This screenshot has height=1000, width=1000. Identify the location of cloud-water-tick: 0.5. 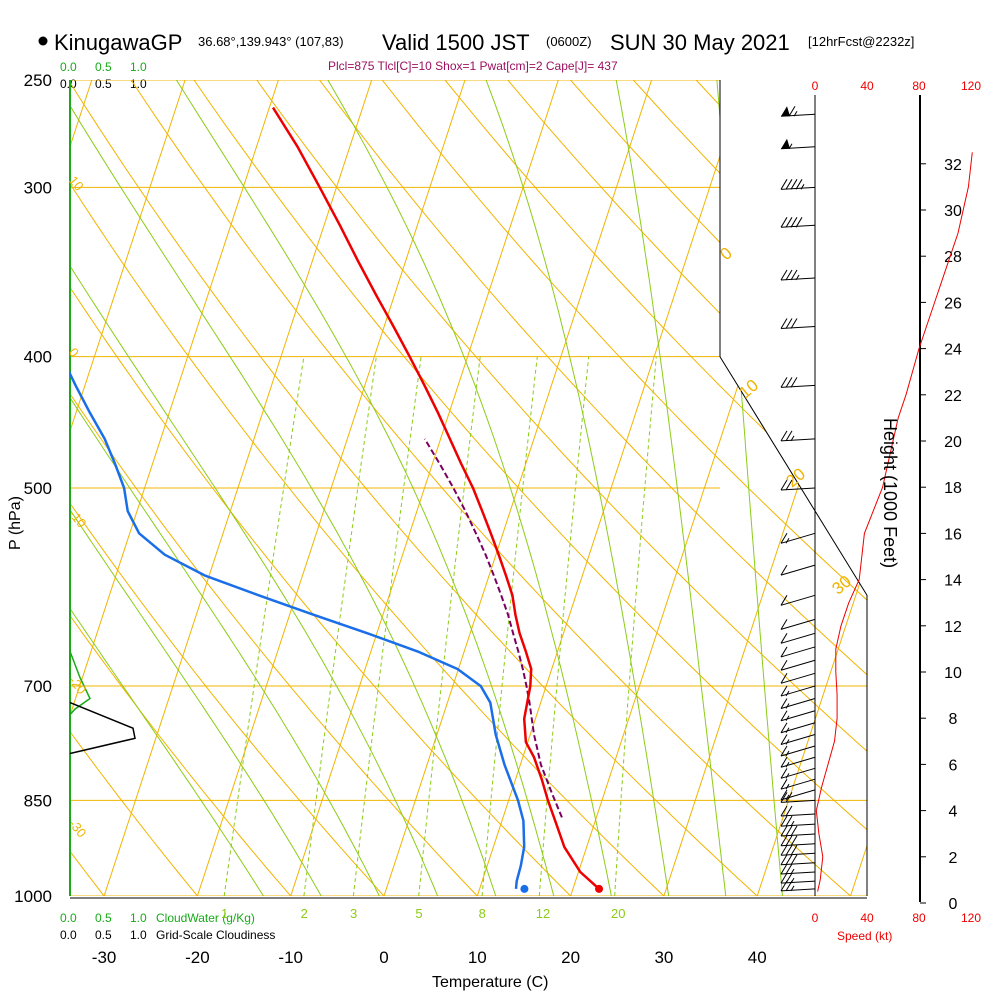
(103, 918).